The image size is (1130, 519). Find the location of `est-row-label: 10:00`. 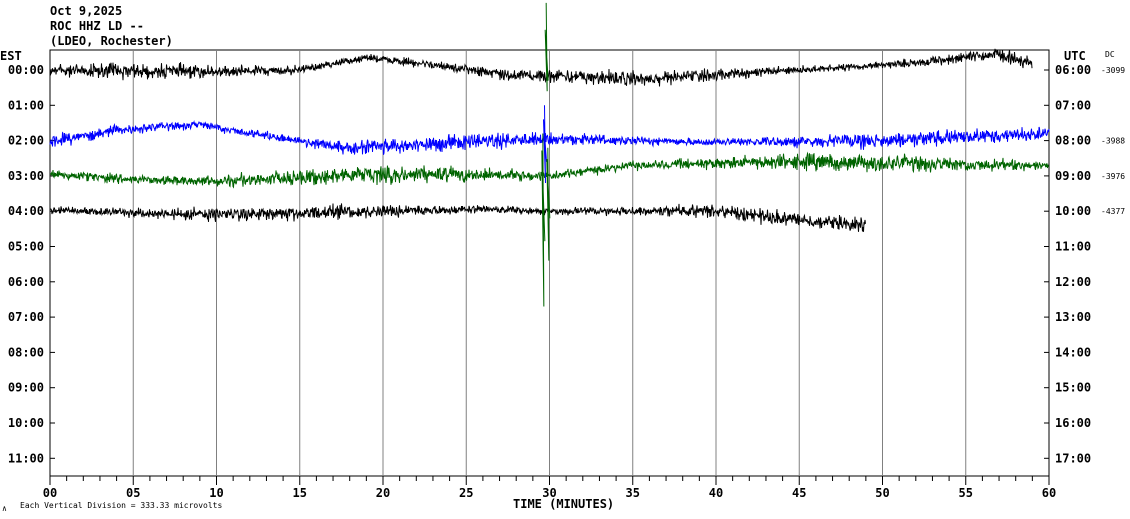

est-row-label: 10:00 is located at coordinates (26, 423).